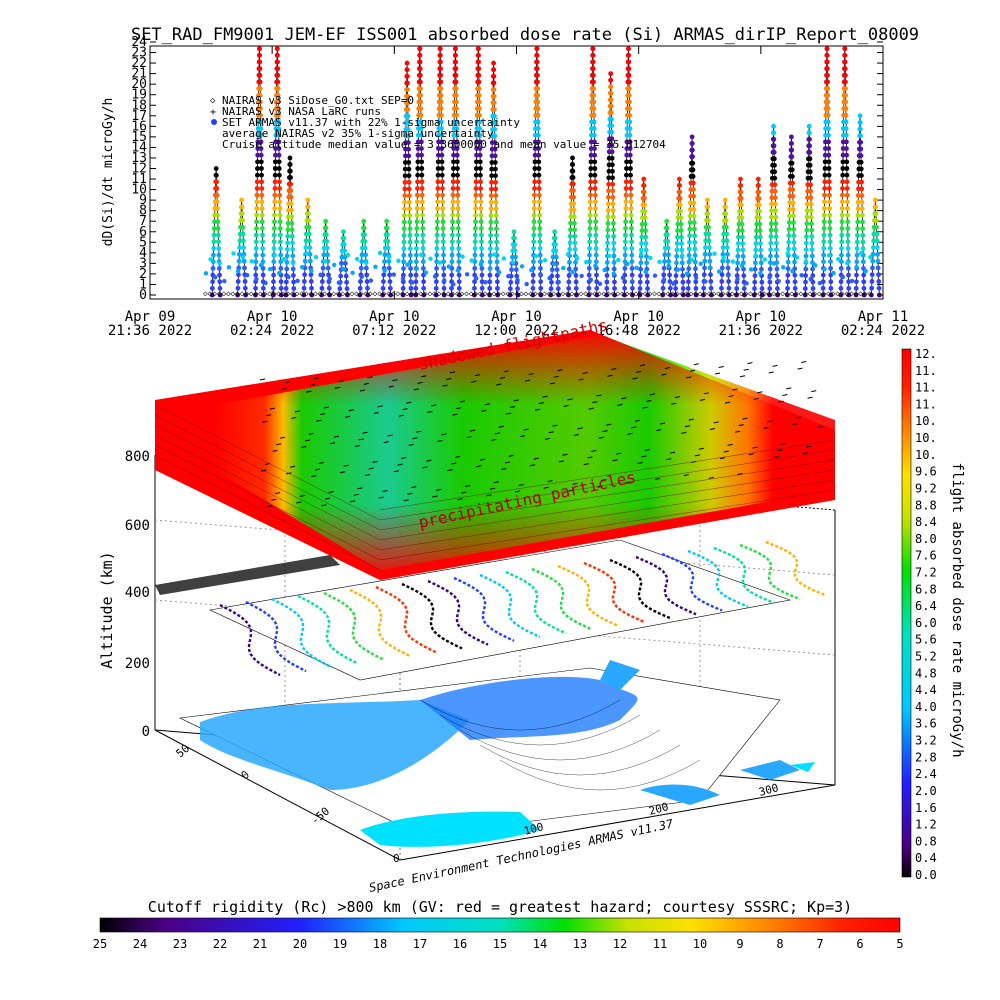  Describe the element at coordinates (926, 556) in the screenshot. I see `colorbar-right-tick: 7.6` at that location.